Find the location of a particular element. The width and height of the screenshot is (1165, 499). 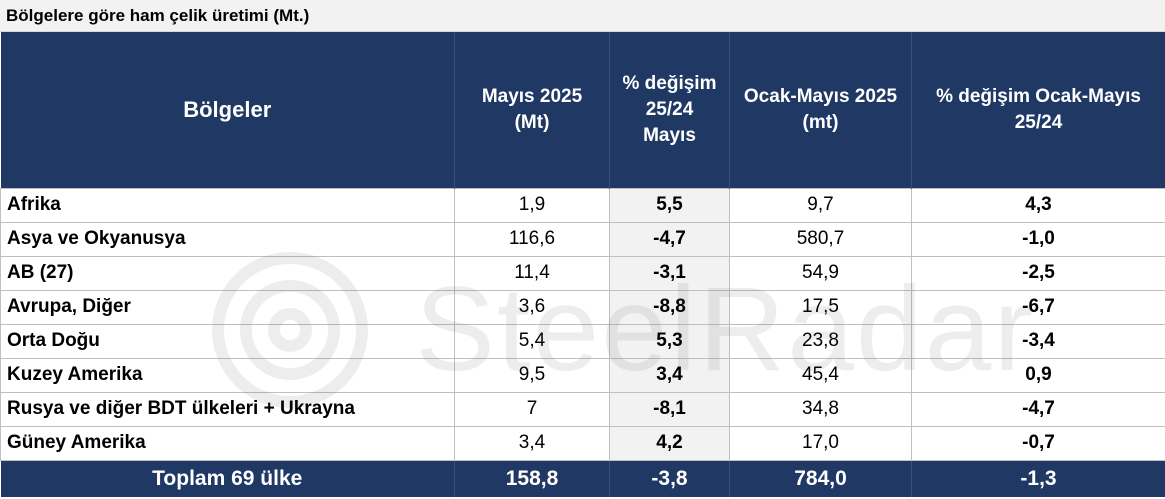

table-row: Kuzey Amerika 9,5 3,4 45,4 0,9 is located at coordinates (582, 375).